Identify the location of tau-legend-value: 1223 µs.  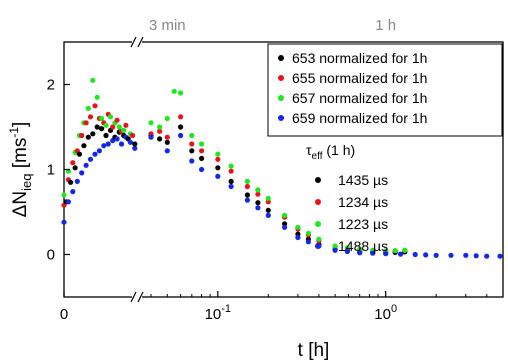
(363, 224).